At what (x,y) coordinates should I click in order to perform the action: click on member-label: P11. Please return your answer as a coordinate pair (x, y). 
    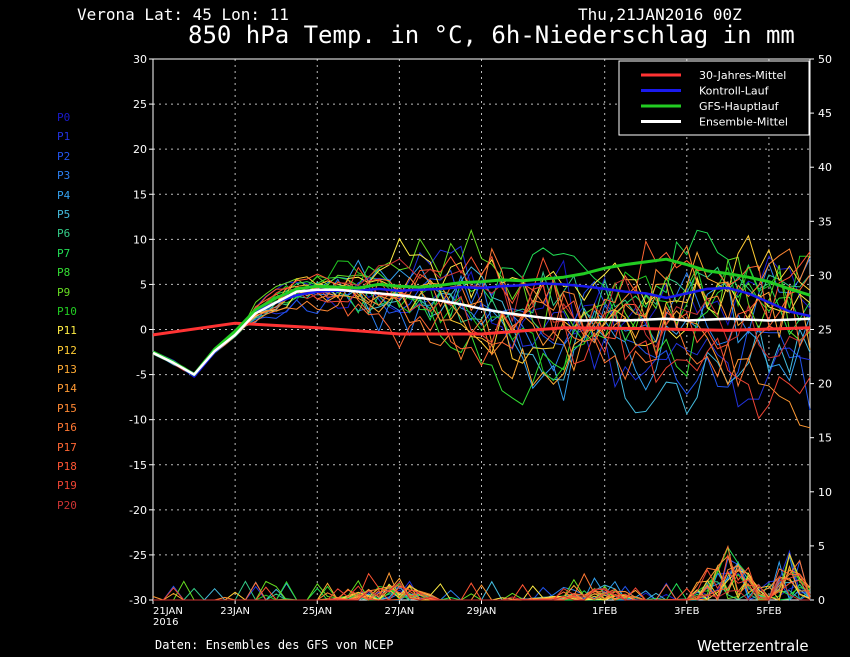
    Looking at the image, I should click on (67, 331).